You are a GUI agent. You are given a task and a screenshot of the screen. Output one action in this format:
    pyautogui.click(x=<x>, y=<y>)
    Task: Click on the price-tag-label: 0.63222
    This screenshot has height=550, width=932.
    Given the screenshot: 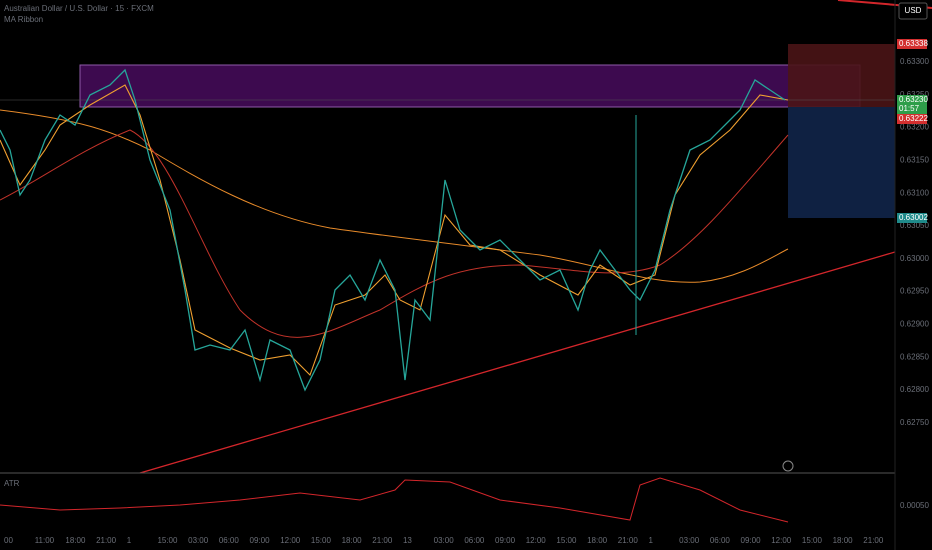 What is the action you would take?
    pyautogui.click(x=913, y=118)
    